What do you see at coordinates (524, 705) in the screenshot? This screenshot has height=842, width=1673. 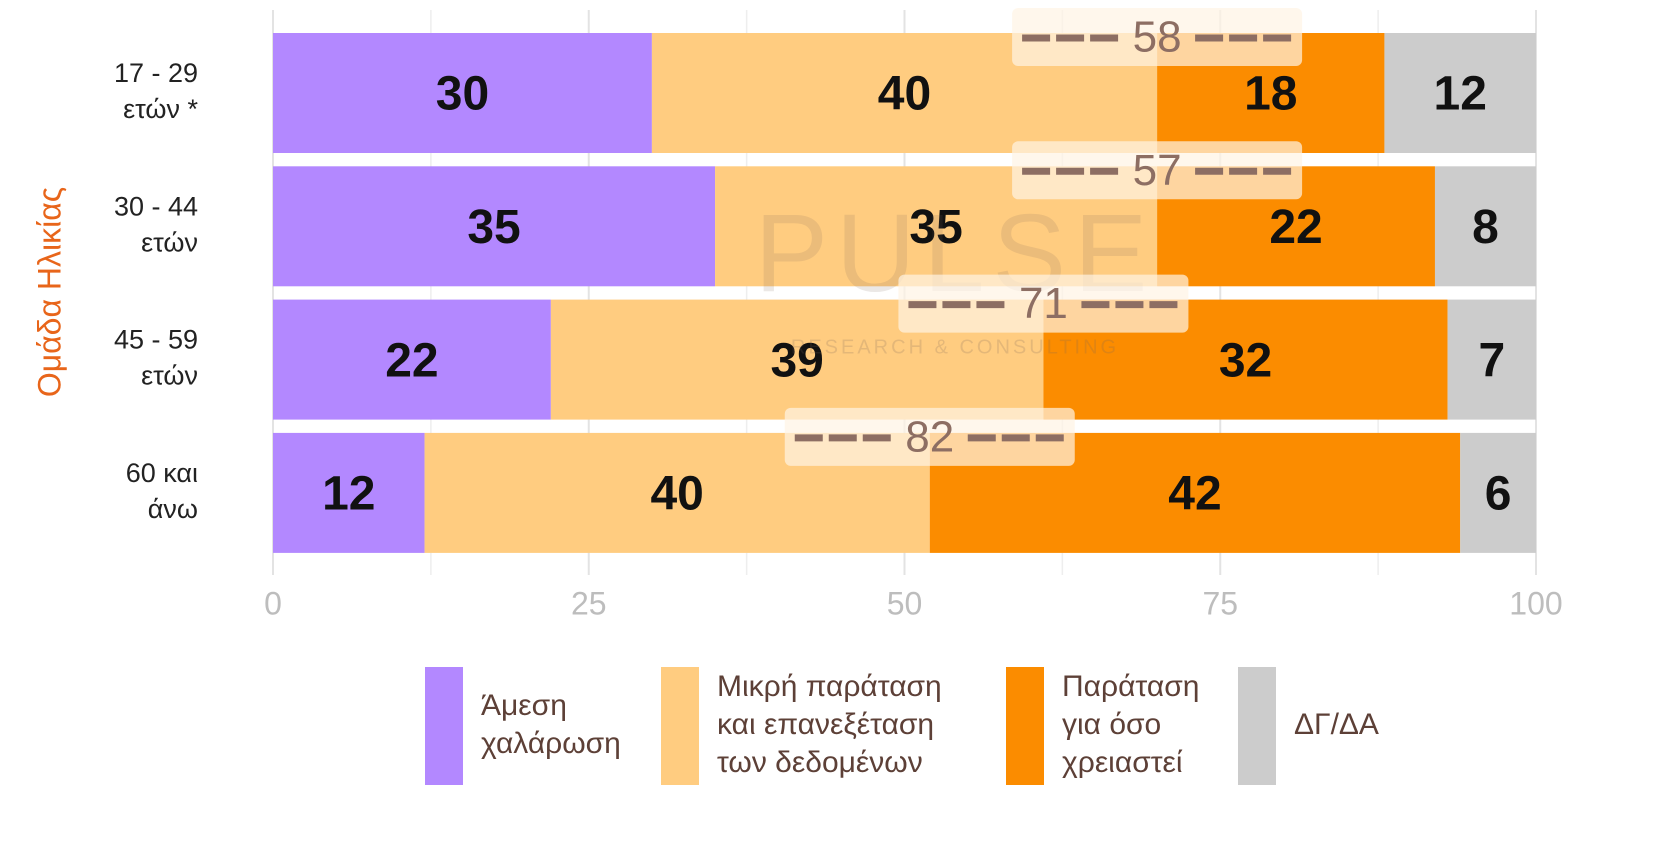 I see `legend-label-line: Άμεση` at bounding box center [524, 705].